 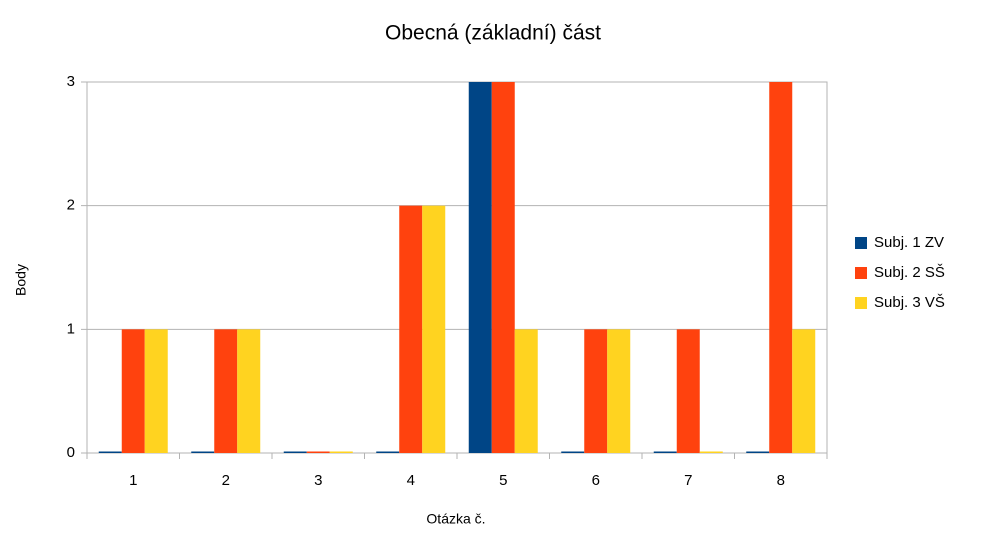 What do you see at coordinates (909, 242) in the screenshot?
I see `legend-label: Subj. 1 ZV` at bounding box center [909, 242].